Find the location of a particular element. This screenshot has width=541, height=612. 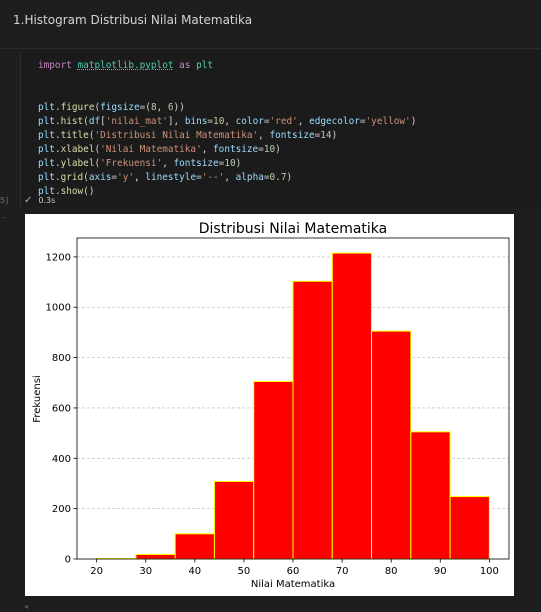

code-token: '--' is located at coordinates (213, 177).